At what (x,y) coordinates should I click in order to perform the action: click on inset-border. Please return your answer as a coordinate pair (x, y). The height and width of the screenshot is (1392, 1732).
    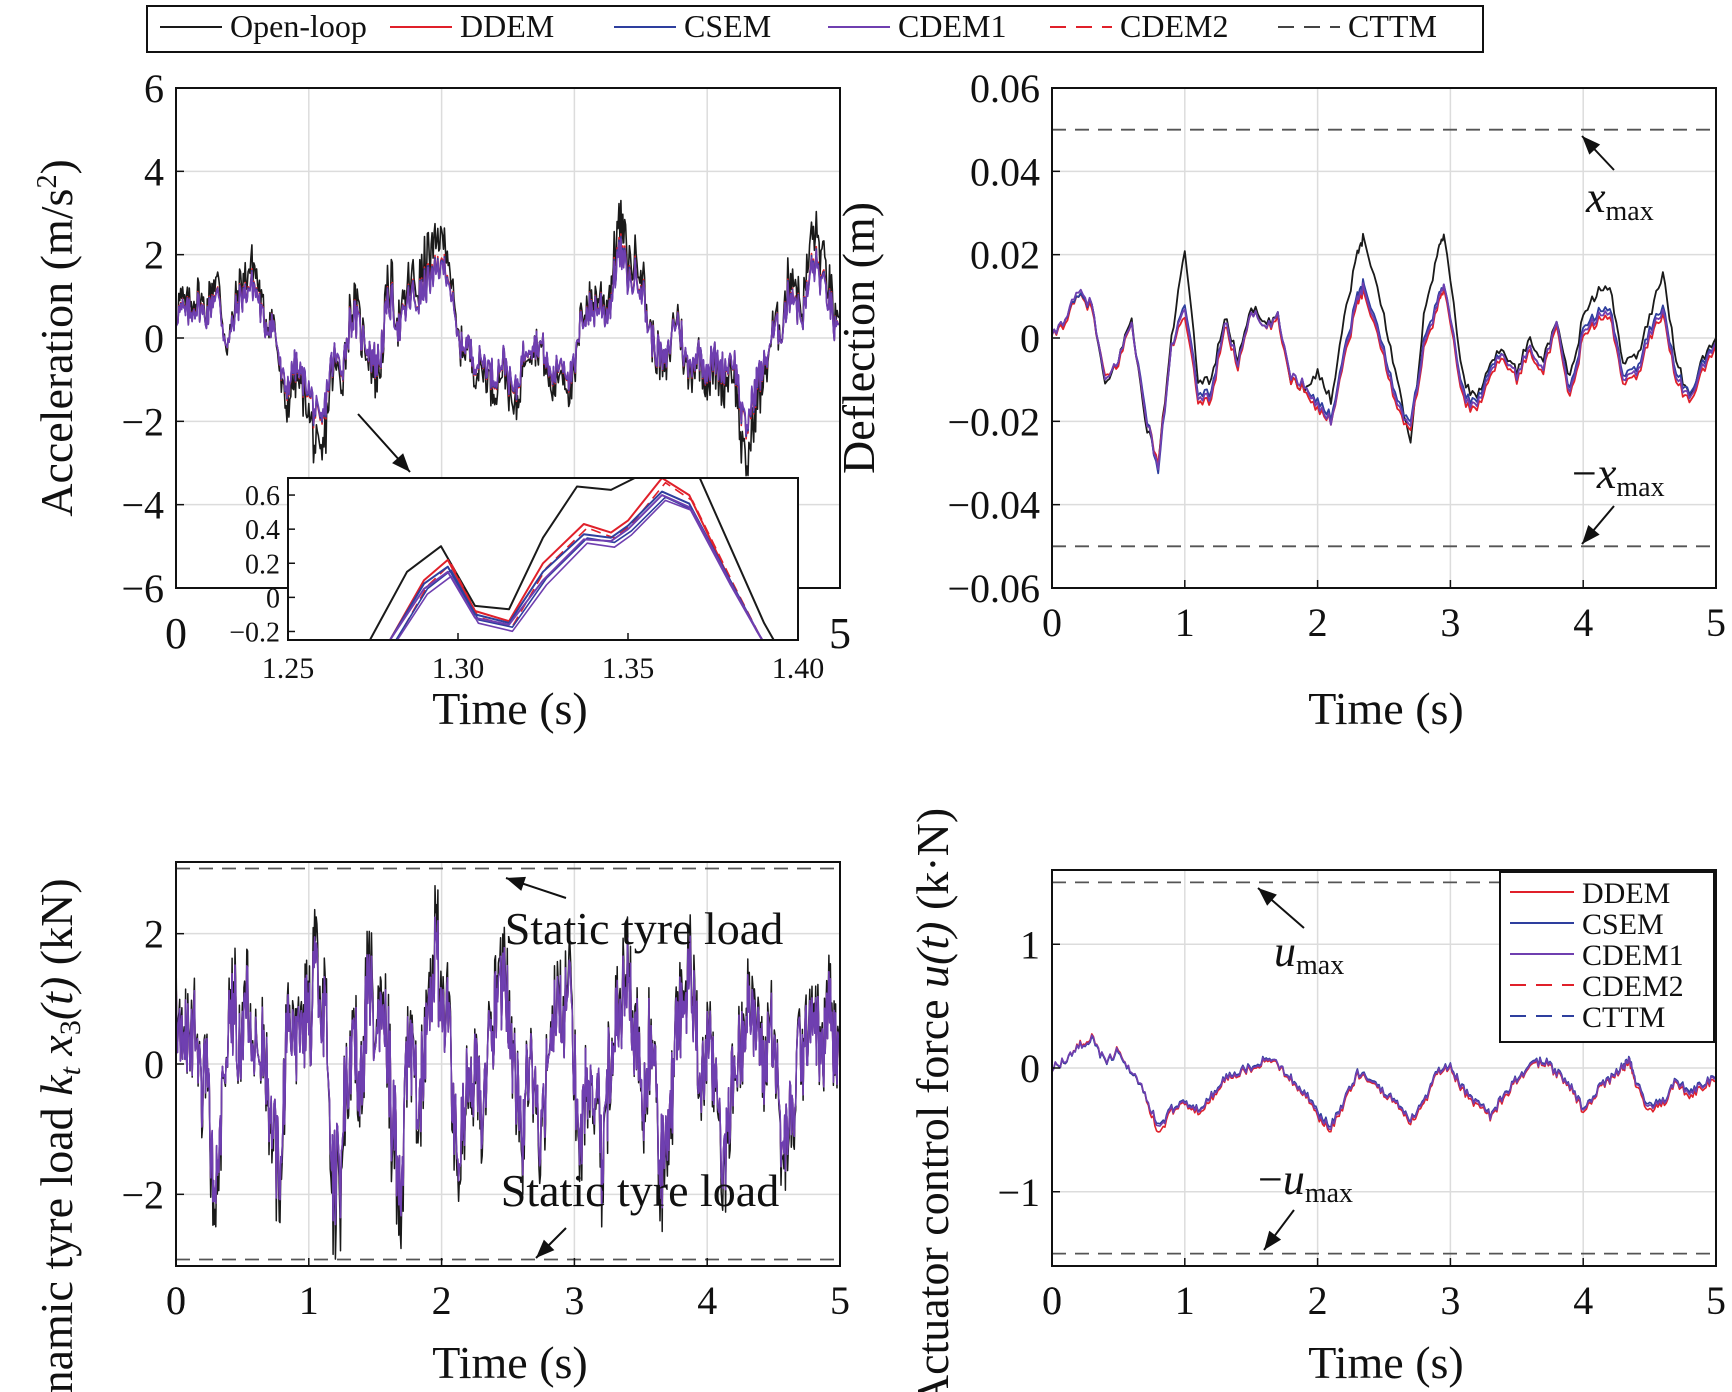
    Looking at the image, I should click on (543, 559).